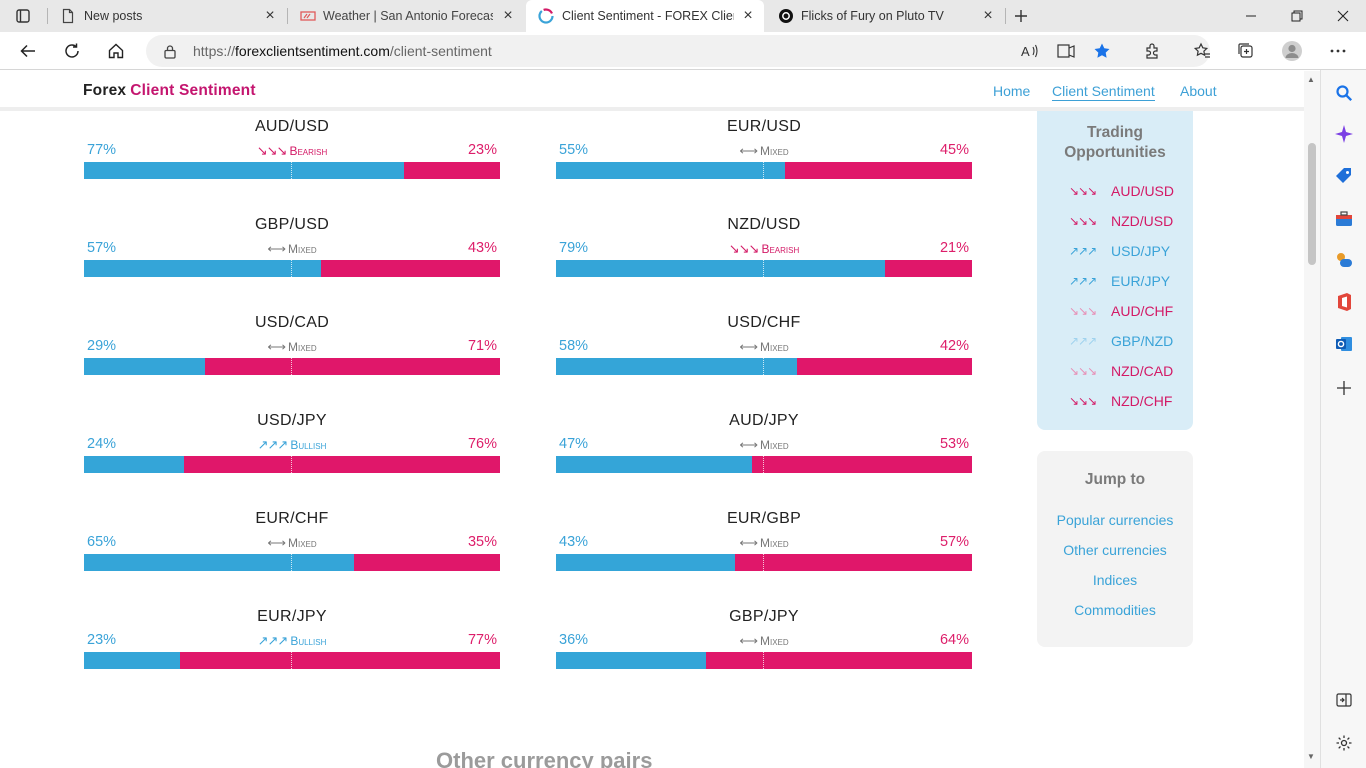 The image size is (1366, 768). I want to click on nav-about-link: About, so click(1198, 91).